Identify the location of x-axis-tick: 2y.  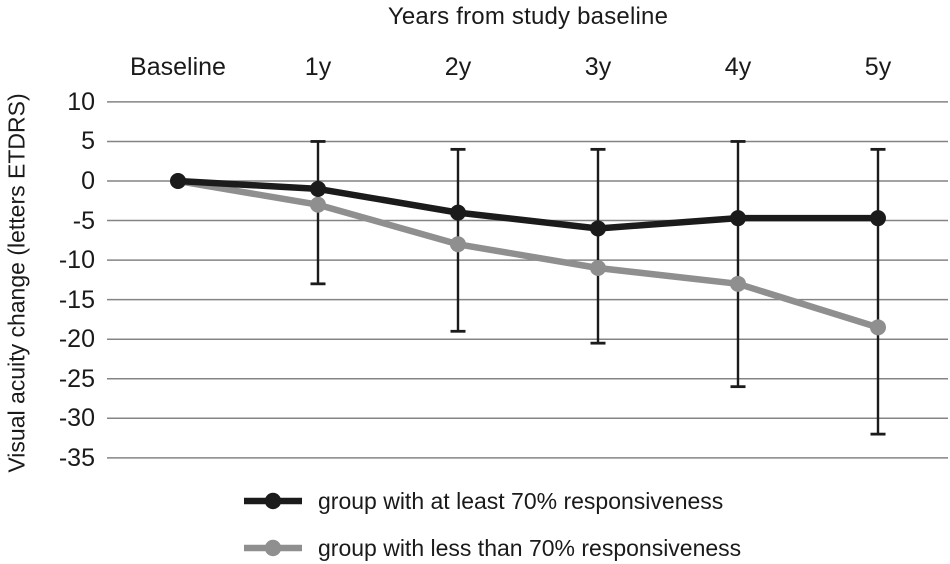
(458, 67).